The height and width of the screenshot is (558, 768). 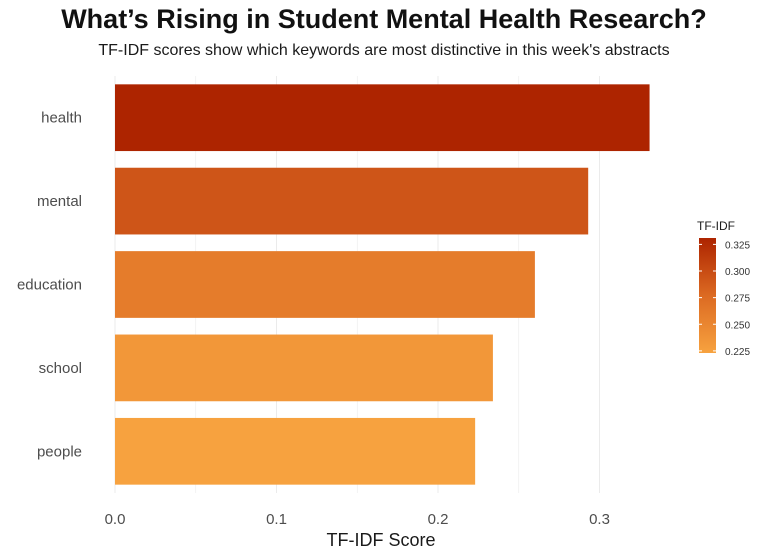 What do you see at coordinates (737, 272) in the screenshot?
I see `legend-tick-label: 0.300` at bounding box center [737, 272].